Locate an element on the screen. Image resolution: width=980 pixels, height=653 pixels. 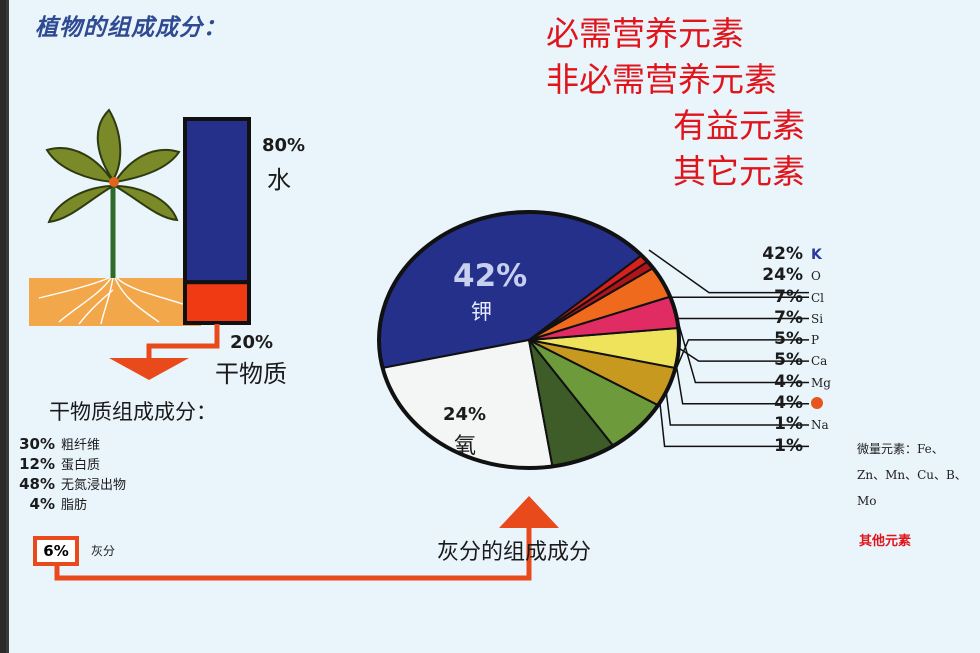
legend-item: 24% O is located at coordinates (791, 275).